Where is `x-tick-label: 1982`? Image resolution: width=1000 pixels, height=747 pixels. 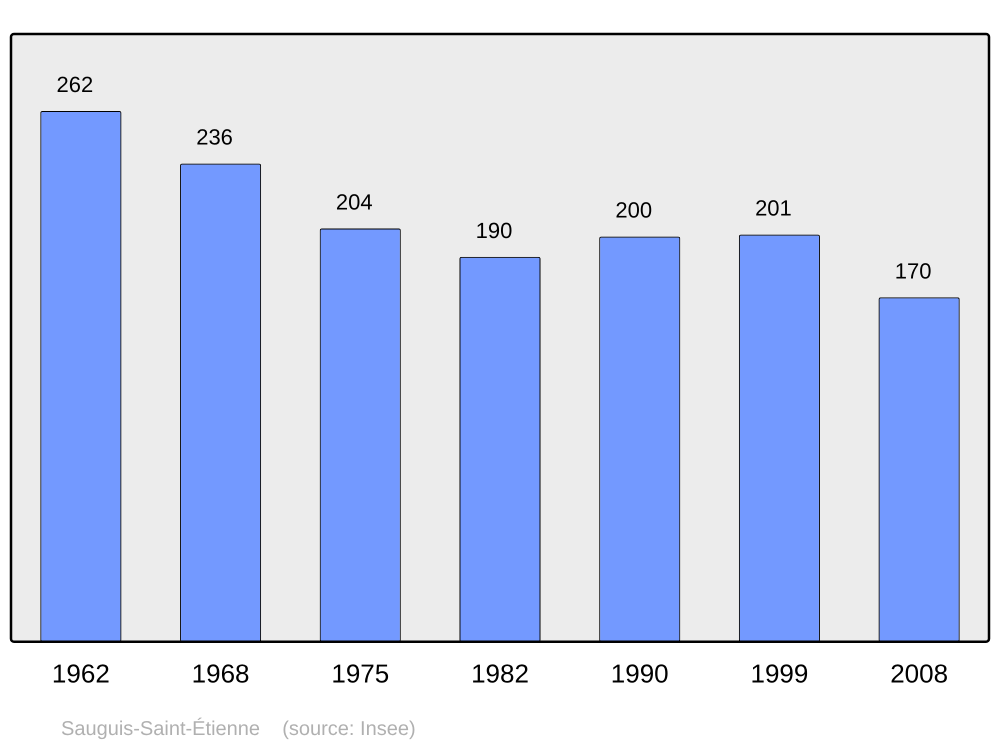 x-tick-label: 1982 is located at coordinates (500, 673).